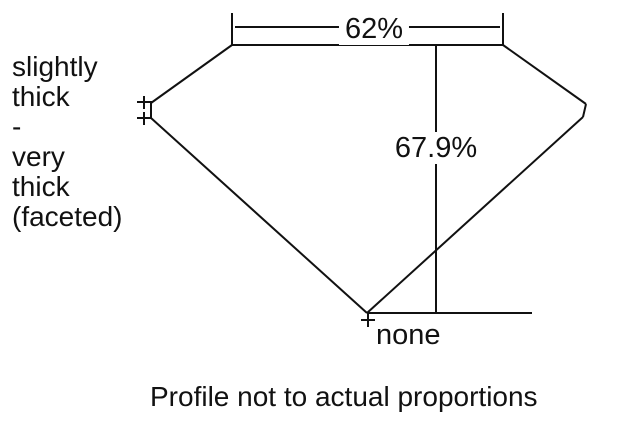  I want to click on caption: Profile not to actual proportions, so click(344, 396).